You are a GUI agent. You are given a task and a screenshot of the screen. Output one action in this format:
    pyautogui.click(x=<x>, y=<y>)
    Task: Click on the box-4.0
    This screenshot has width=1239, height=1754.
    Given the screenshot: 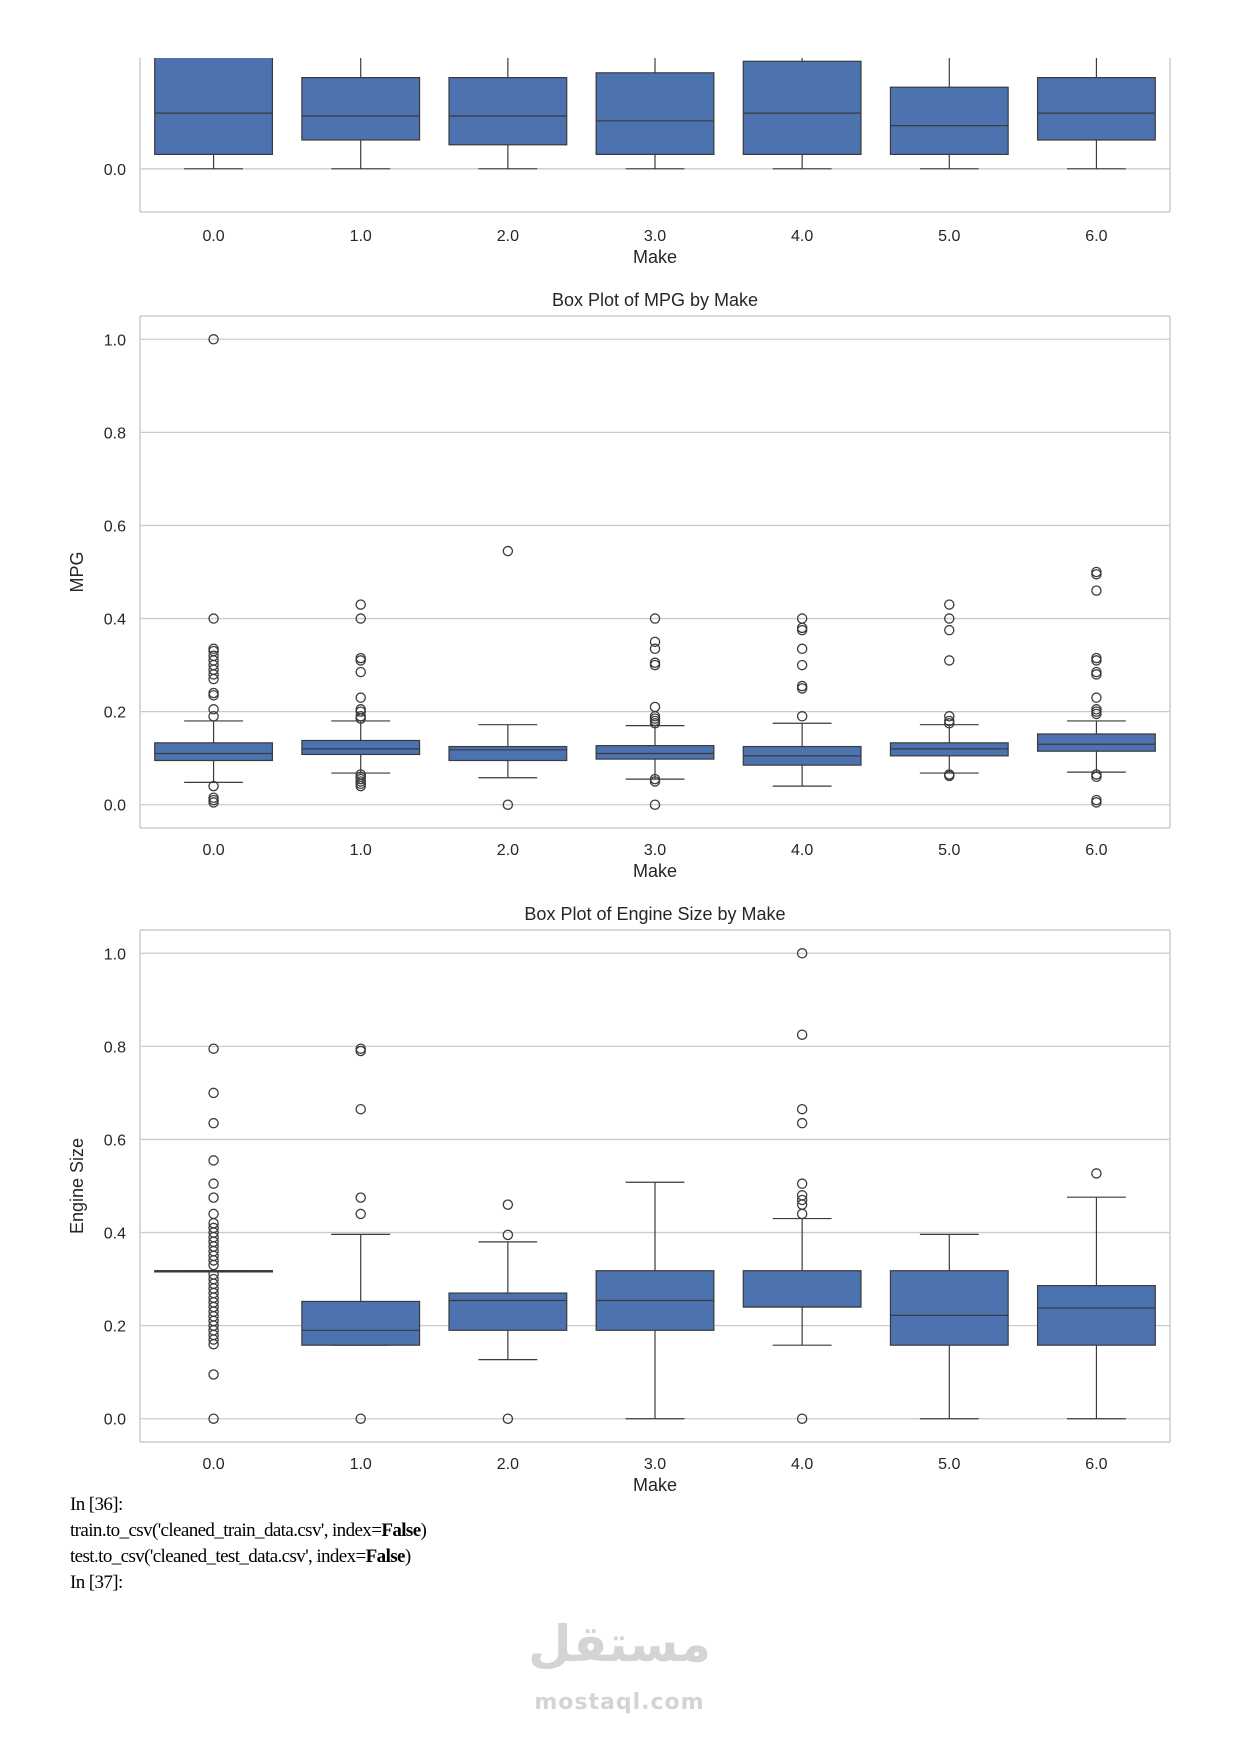 What is the action you would take?
    pyautogui.click(x=802, y=1186)
    